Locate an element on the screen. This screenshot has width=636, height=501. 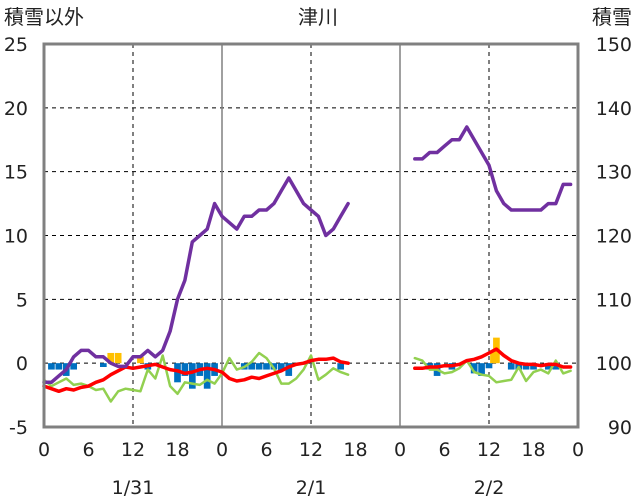
y-right-tick-label: 120 is located at coordinates (614, 237).